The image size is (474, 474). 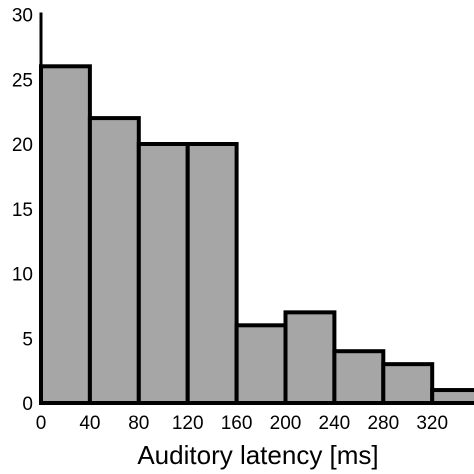 I want to click on x-tick-label: 320, so click(x=432, y=423).